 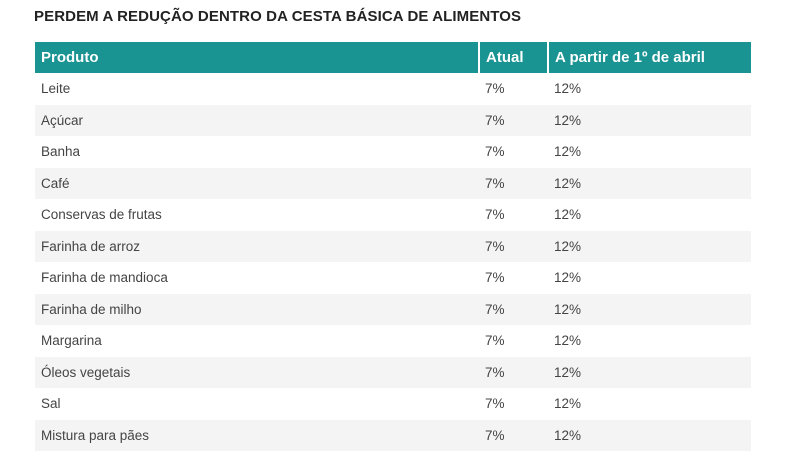 I want to click on table-row: Leite 7% 12%, so click(x=393, y=89).